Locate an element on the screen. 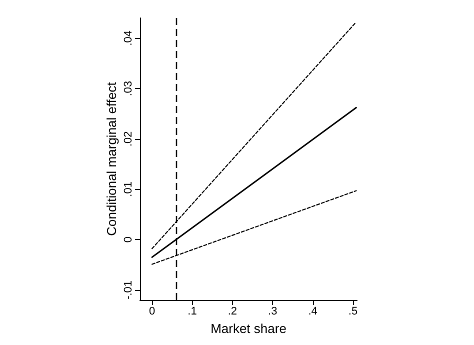 Image resolution: width=474 pixels, height=345 pixels. x-tick-label: .1 is located at coordinates (192, 312).